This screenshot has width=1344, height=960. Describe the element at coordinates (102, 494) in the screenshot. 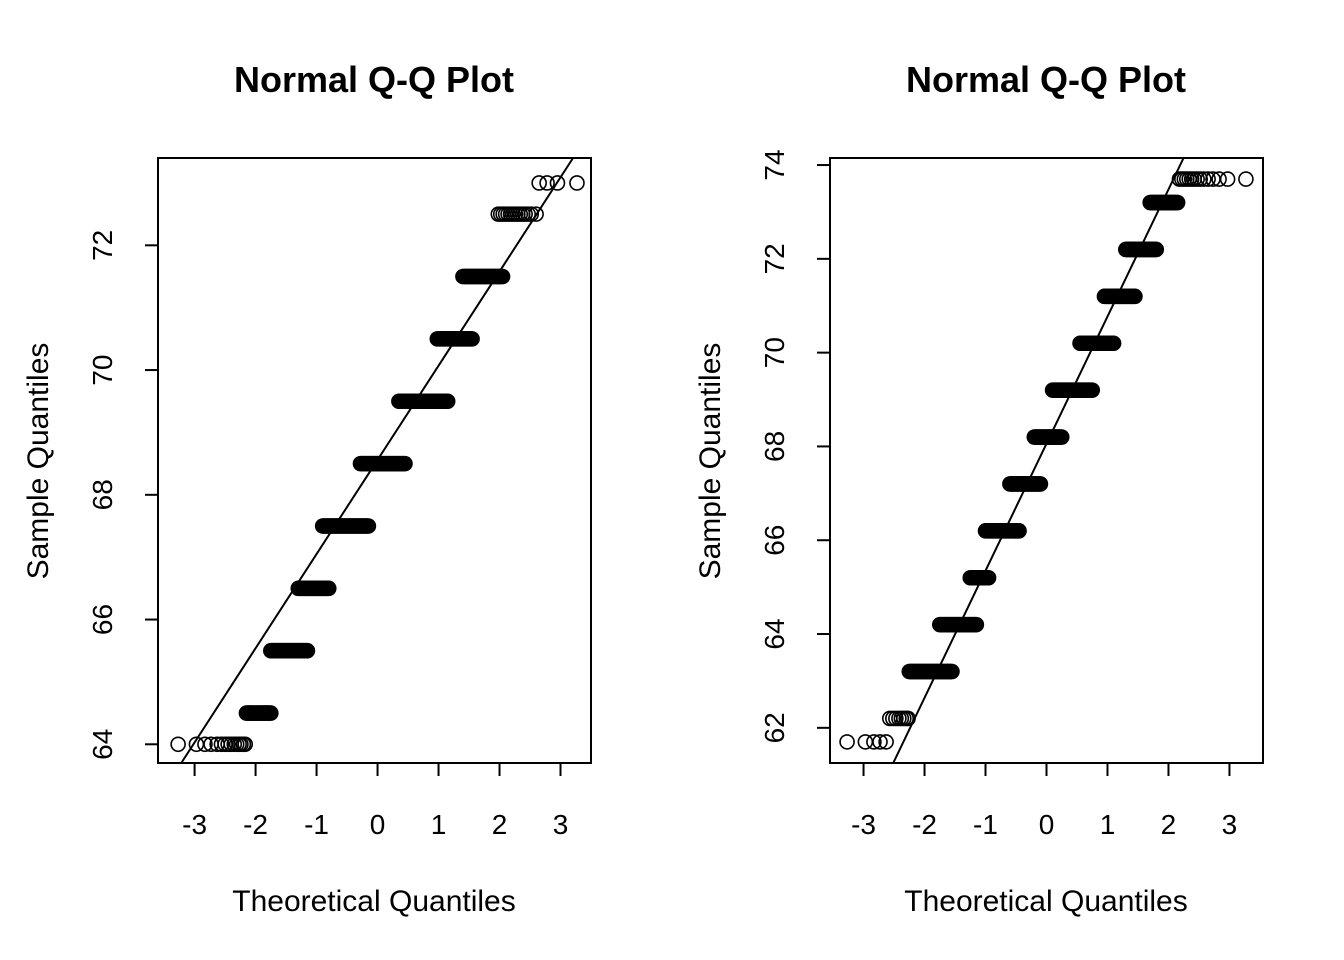

I see `left-y-tick-label: 68` at that location.